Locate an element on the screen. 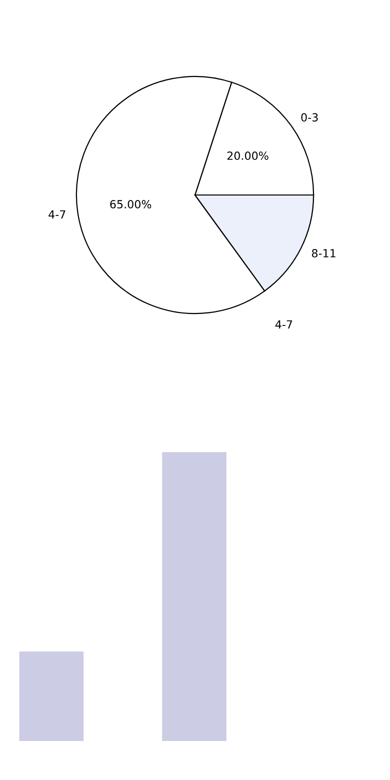 The image size is (390, 780). data-label: 65.00% is located at coordinates (131, 204).